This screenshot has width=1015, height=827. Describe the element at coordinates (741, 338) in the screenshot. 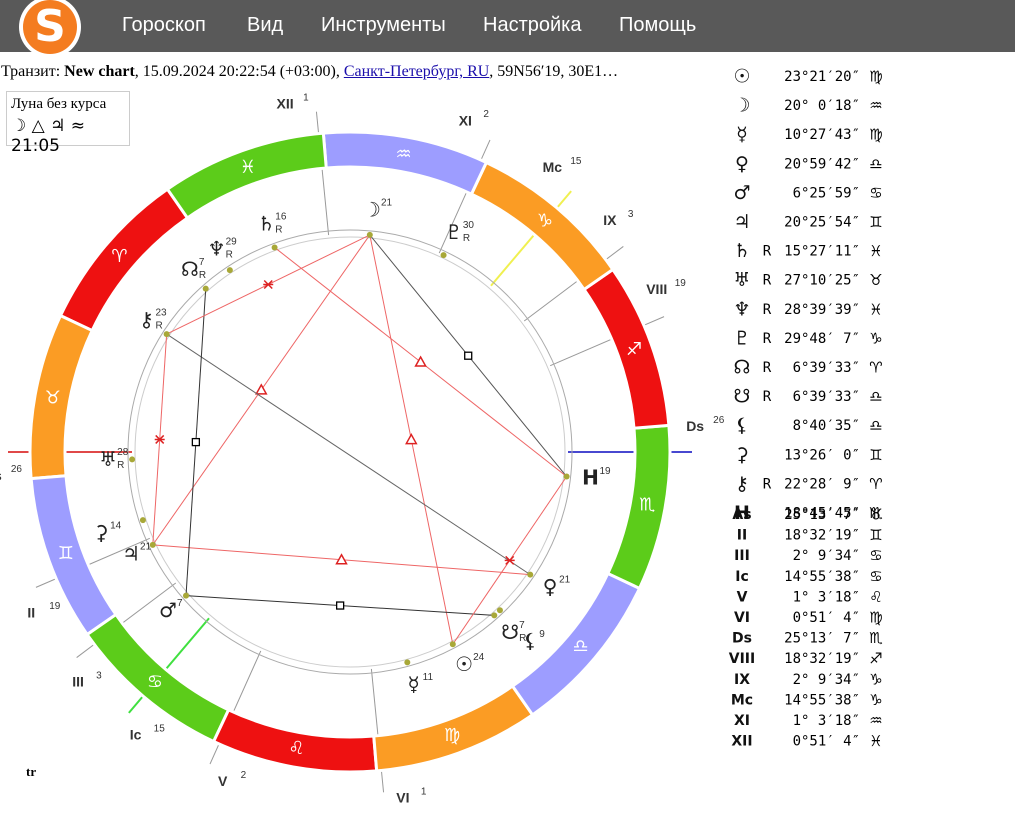

I see `table-glyph: ♇` at that location.